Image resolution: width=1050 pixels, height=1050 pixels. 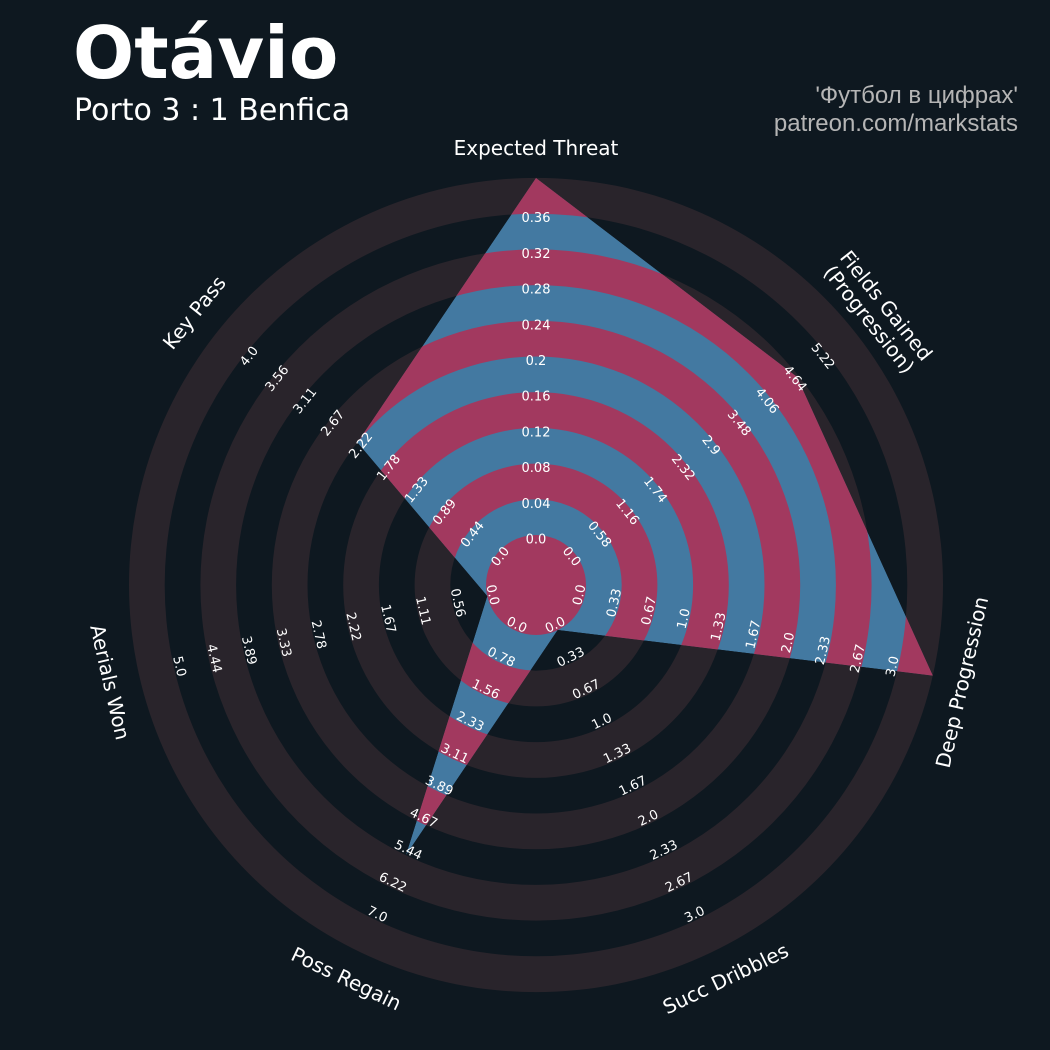 What do you see at coordinates (318, 635) in the screenshot?
I see `tick-label: 2.78` at bounding box center [318, 635].